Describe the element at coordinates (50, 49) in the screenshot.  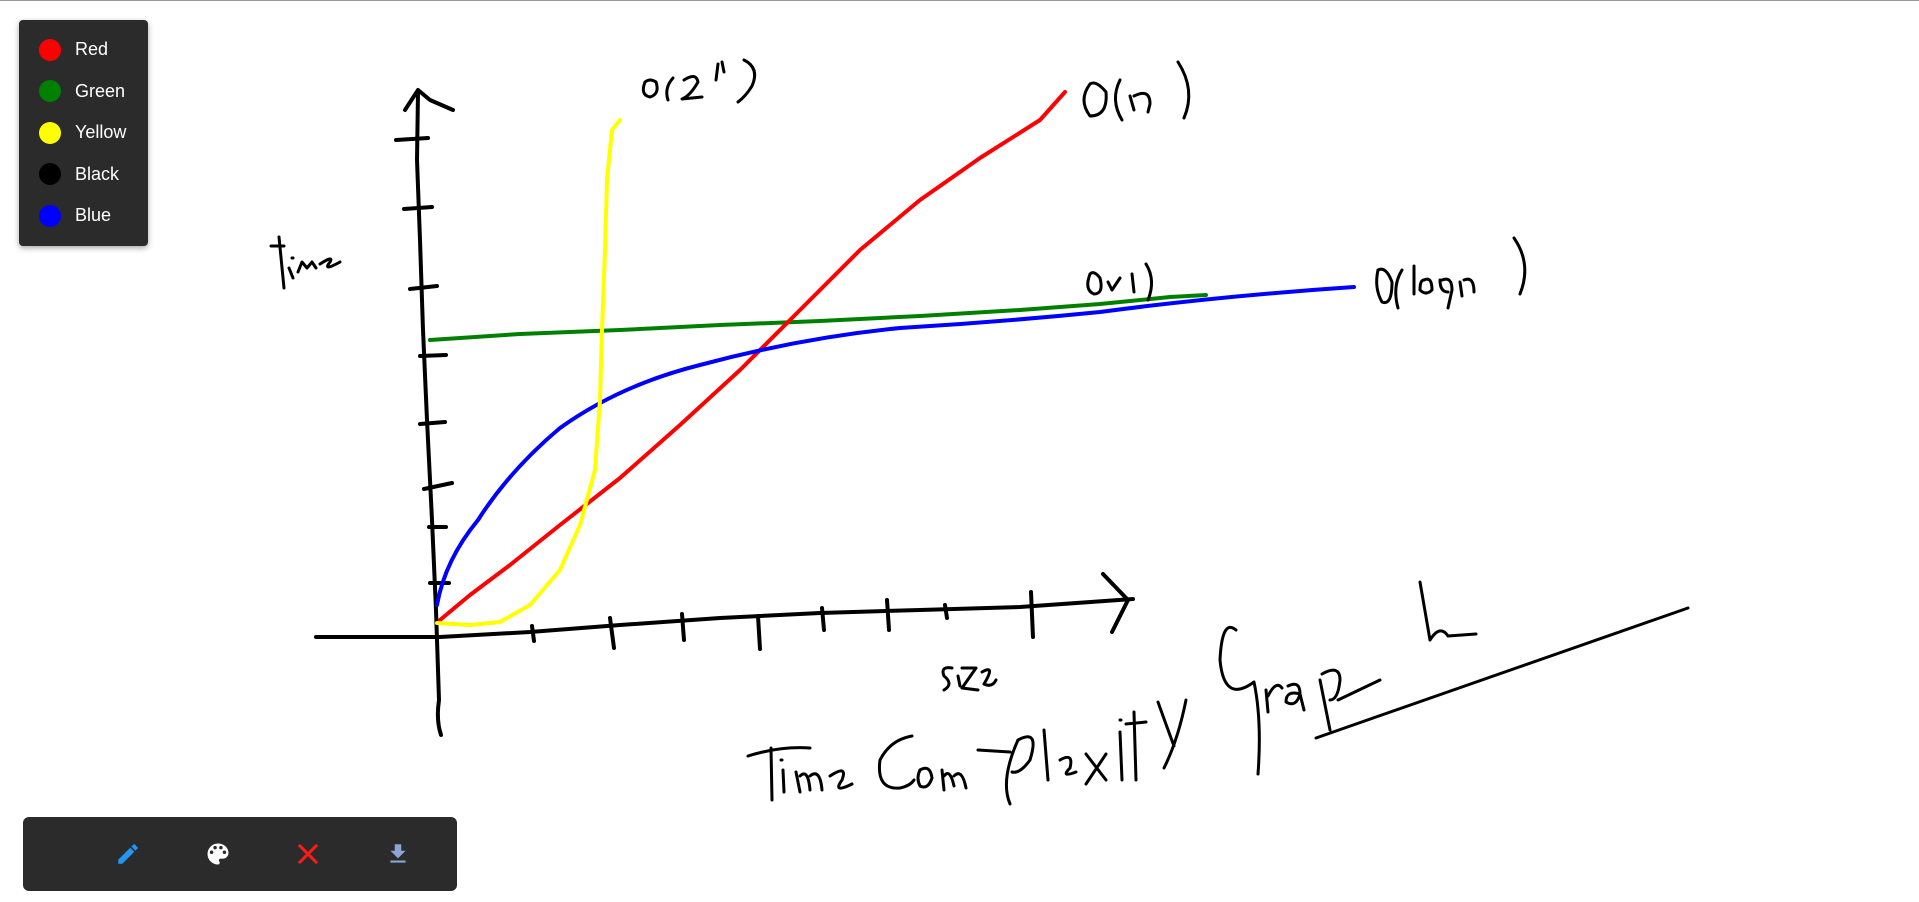
I see `red-swatch-icon` at that location.